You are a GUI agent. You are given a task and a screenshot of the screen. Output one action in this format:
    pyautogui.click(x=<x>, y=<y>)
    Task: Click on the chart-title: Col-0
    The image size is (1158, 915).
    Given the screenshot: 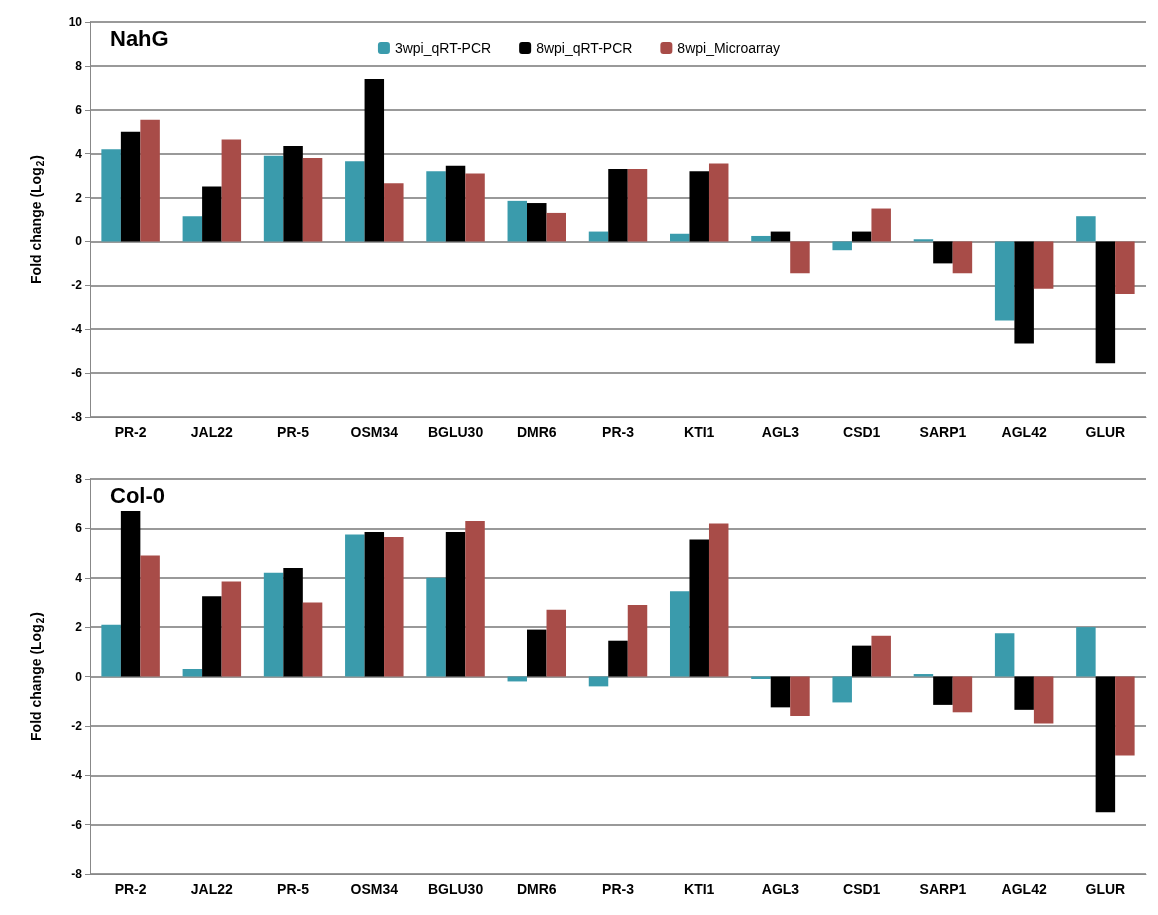 What is the action you would take?
    pyautogui.click(x=137, y=495)
    